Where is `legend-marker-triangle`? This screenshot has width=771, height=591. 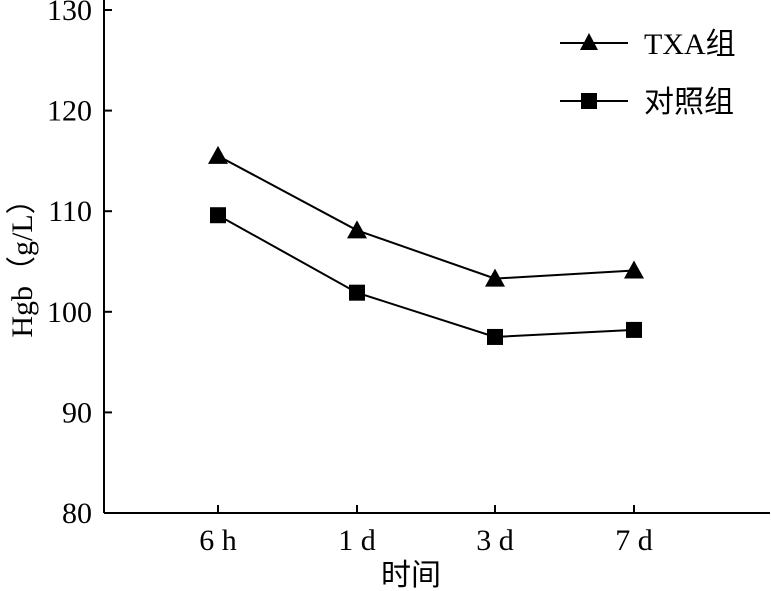 legend-marker-triangle is located at coordinates (589, 41).